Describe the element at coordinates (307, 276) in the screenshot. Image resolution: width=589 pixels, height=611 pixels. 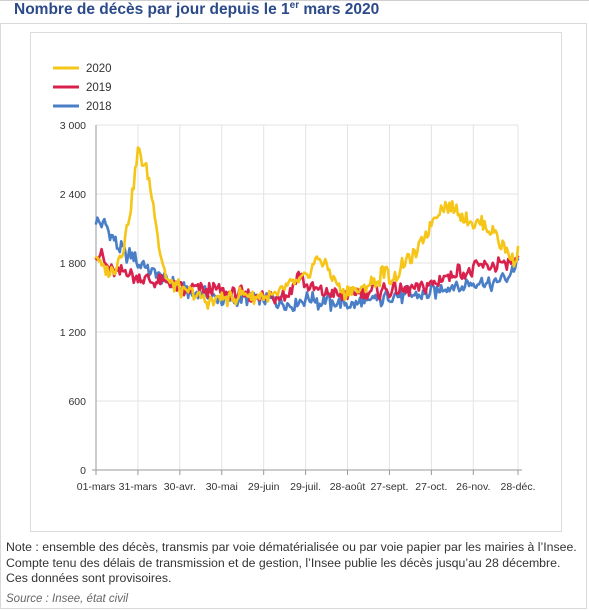
I see `series-line-2019` at that location.